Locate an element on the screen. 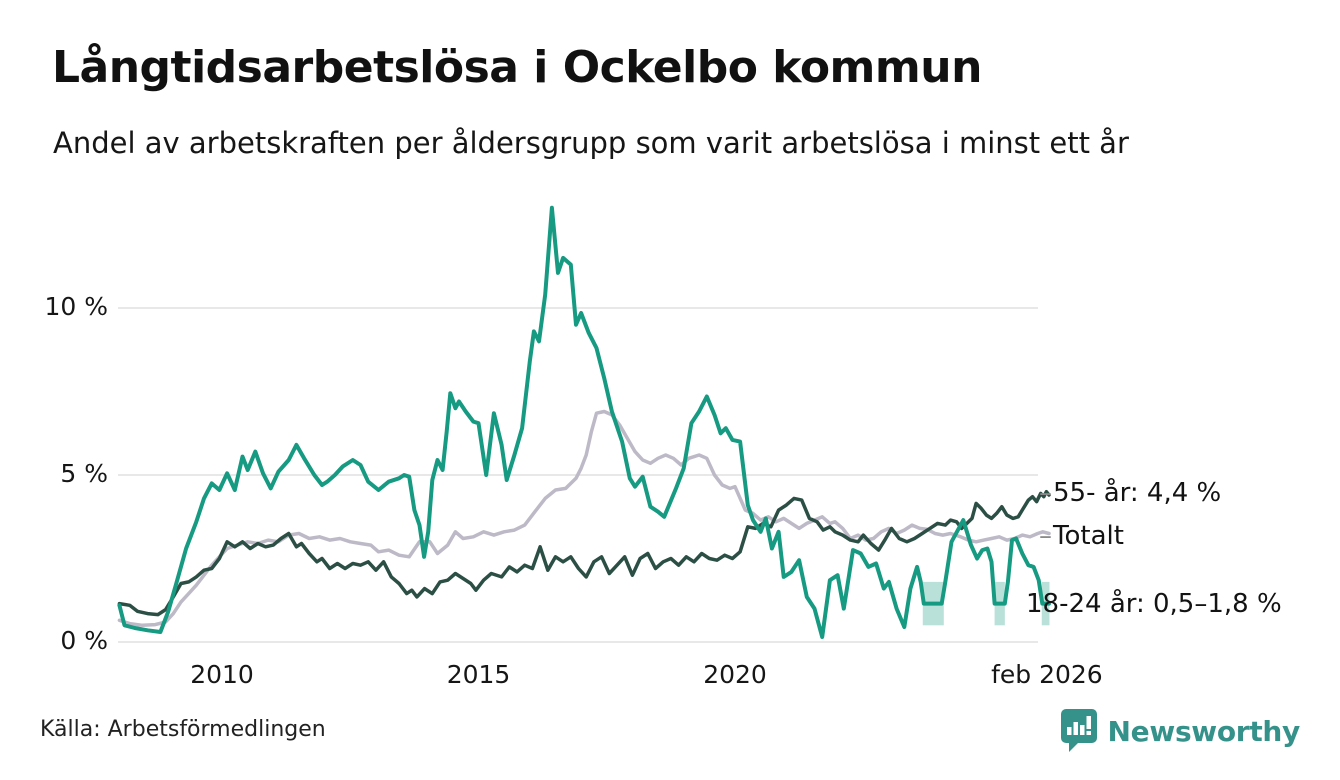 This screenshot has width=1340, height=780. brand-logo: Newsworthy is located at coordinates (1180, 731).